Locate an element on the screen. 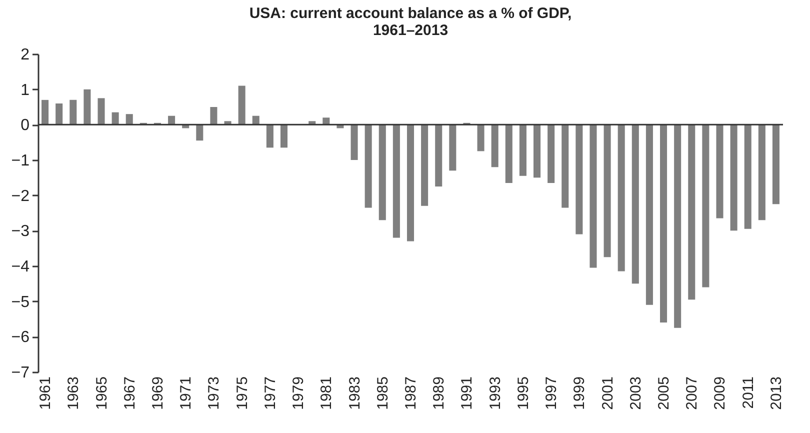 The height and width of the screenshot is (433, 810). x-tick-label: 1999 is located at coordinates (579, 393).